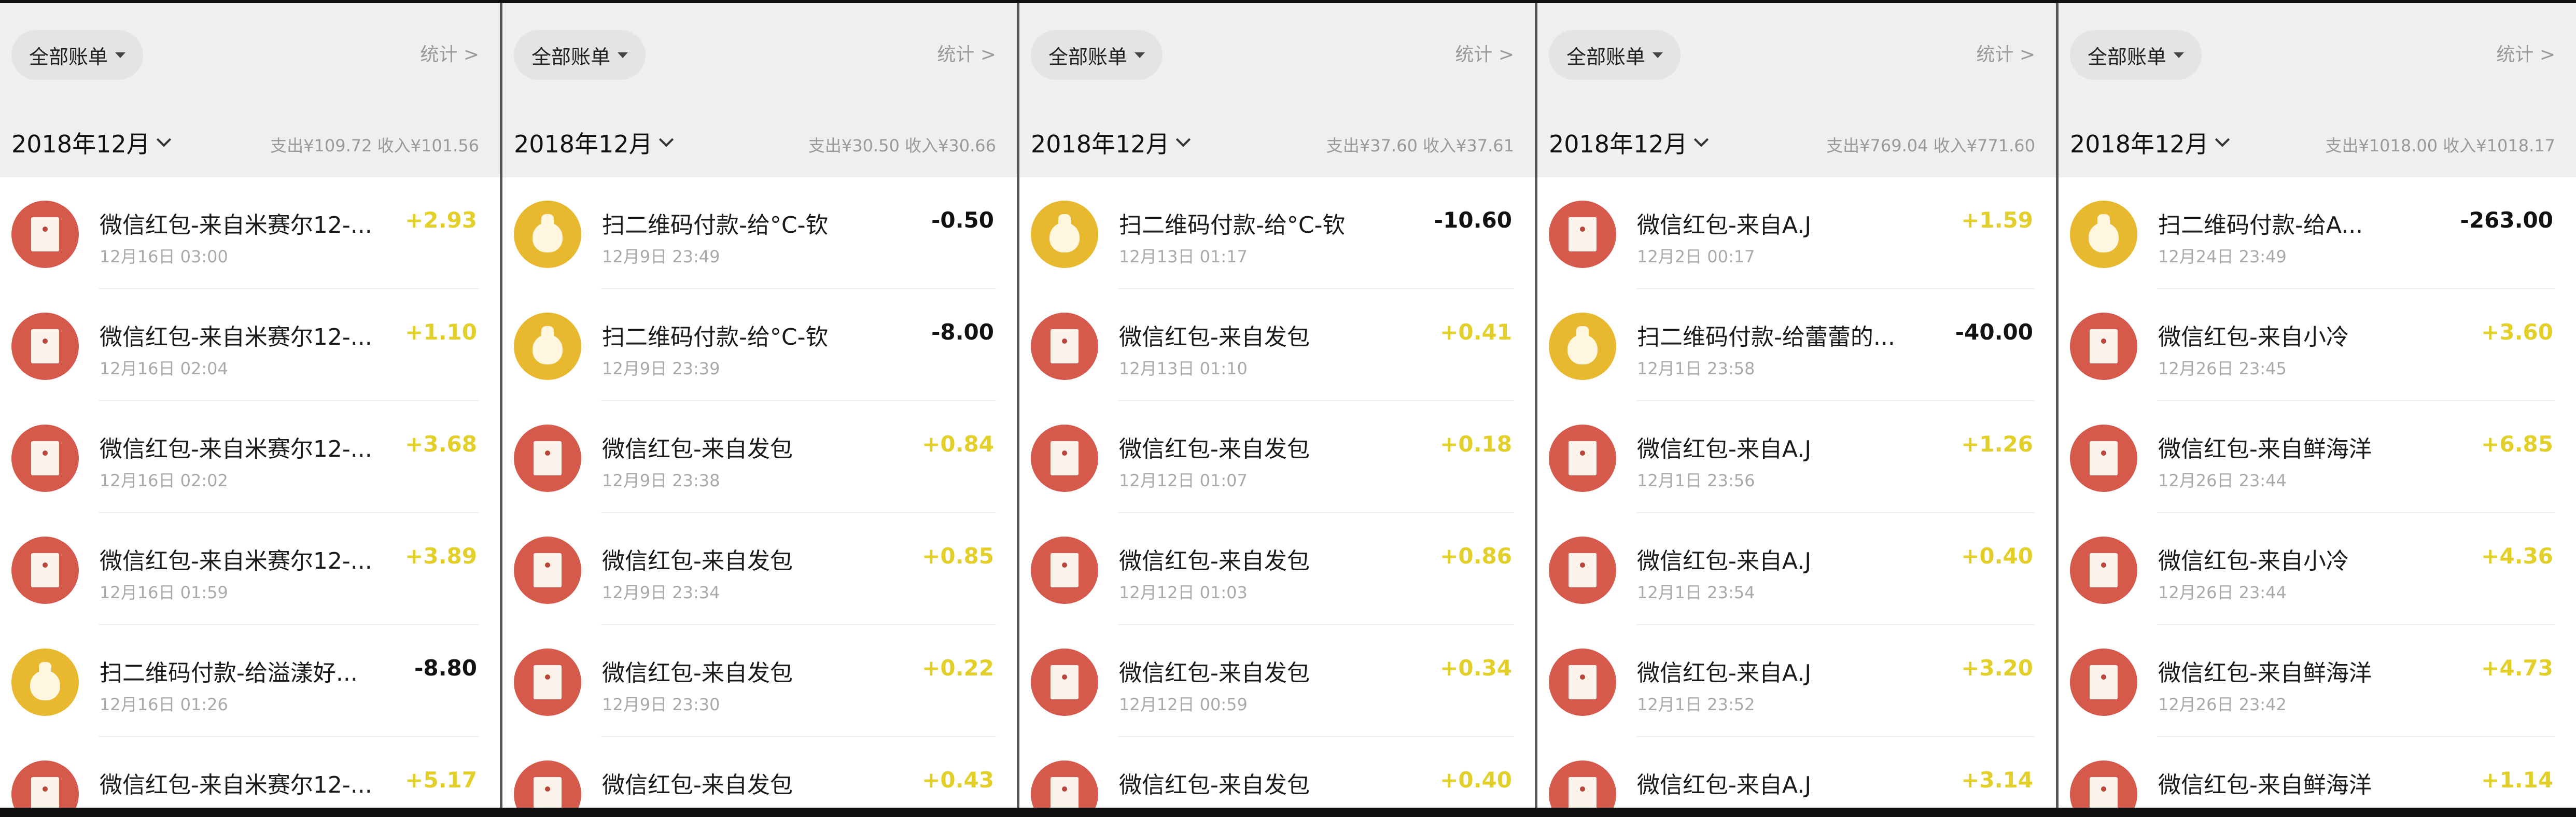  I want to click on transaction-amount: -8.00, so click(962, 332).